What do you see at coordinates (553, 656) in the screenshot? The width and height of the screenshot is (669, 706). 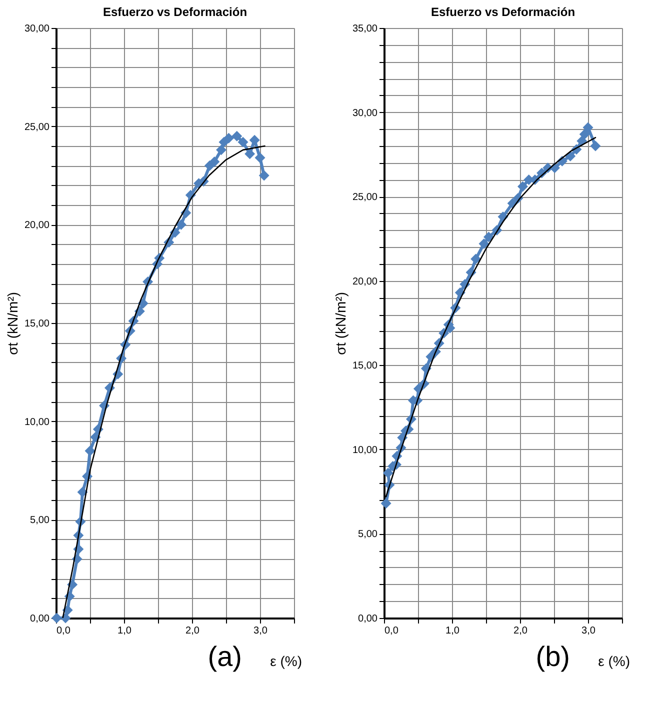 I see `text: (b)` at bounding box center [553, 656].